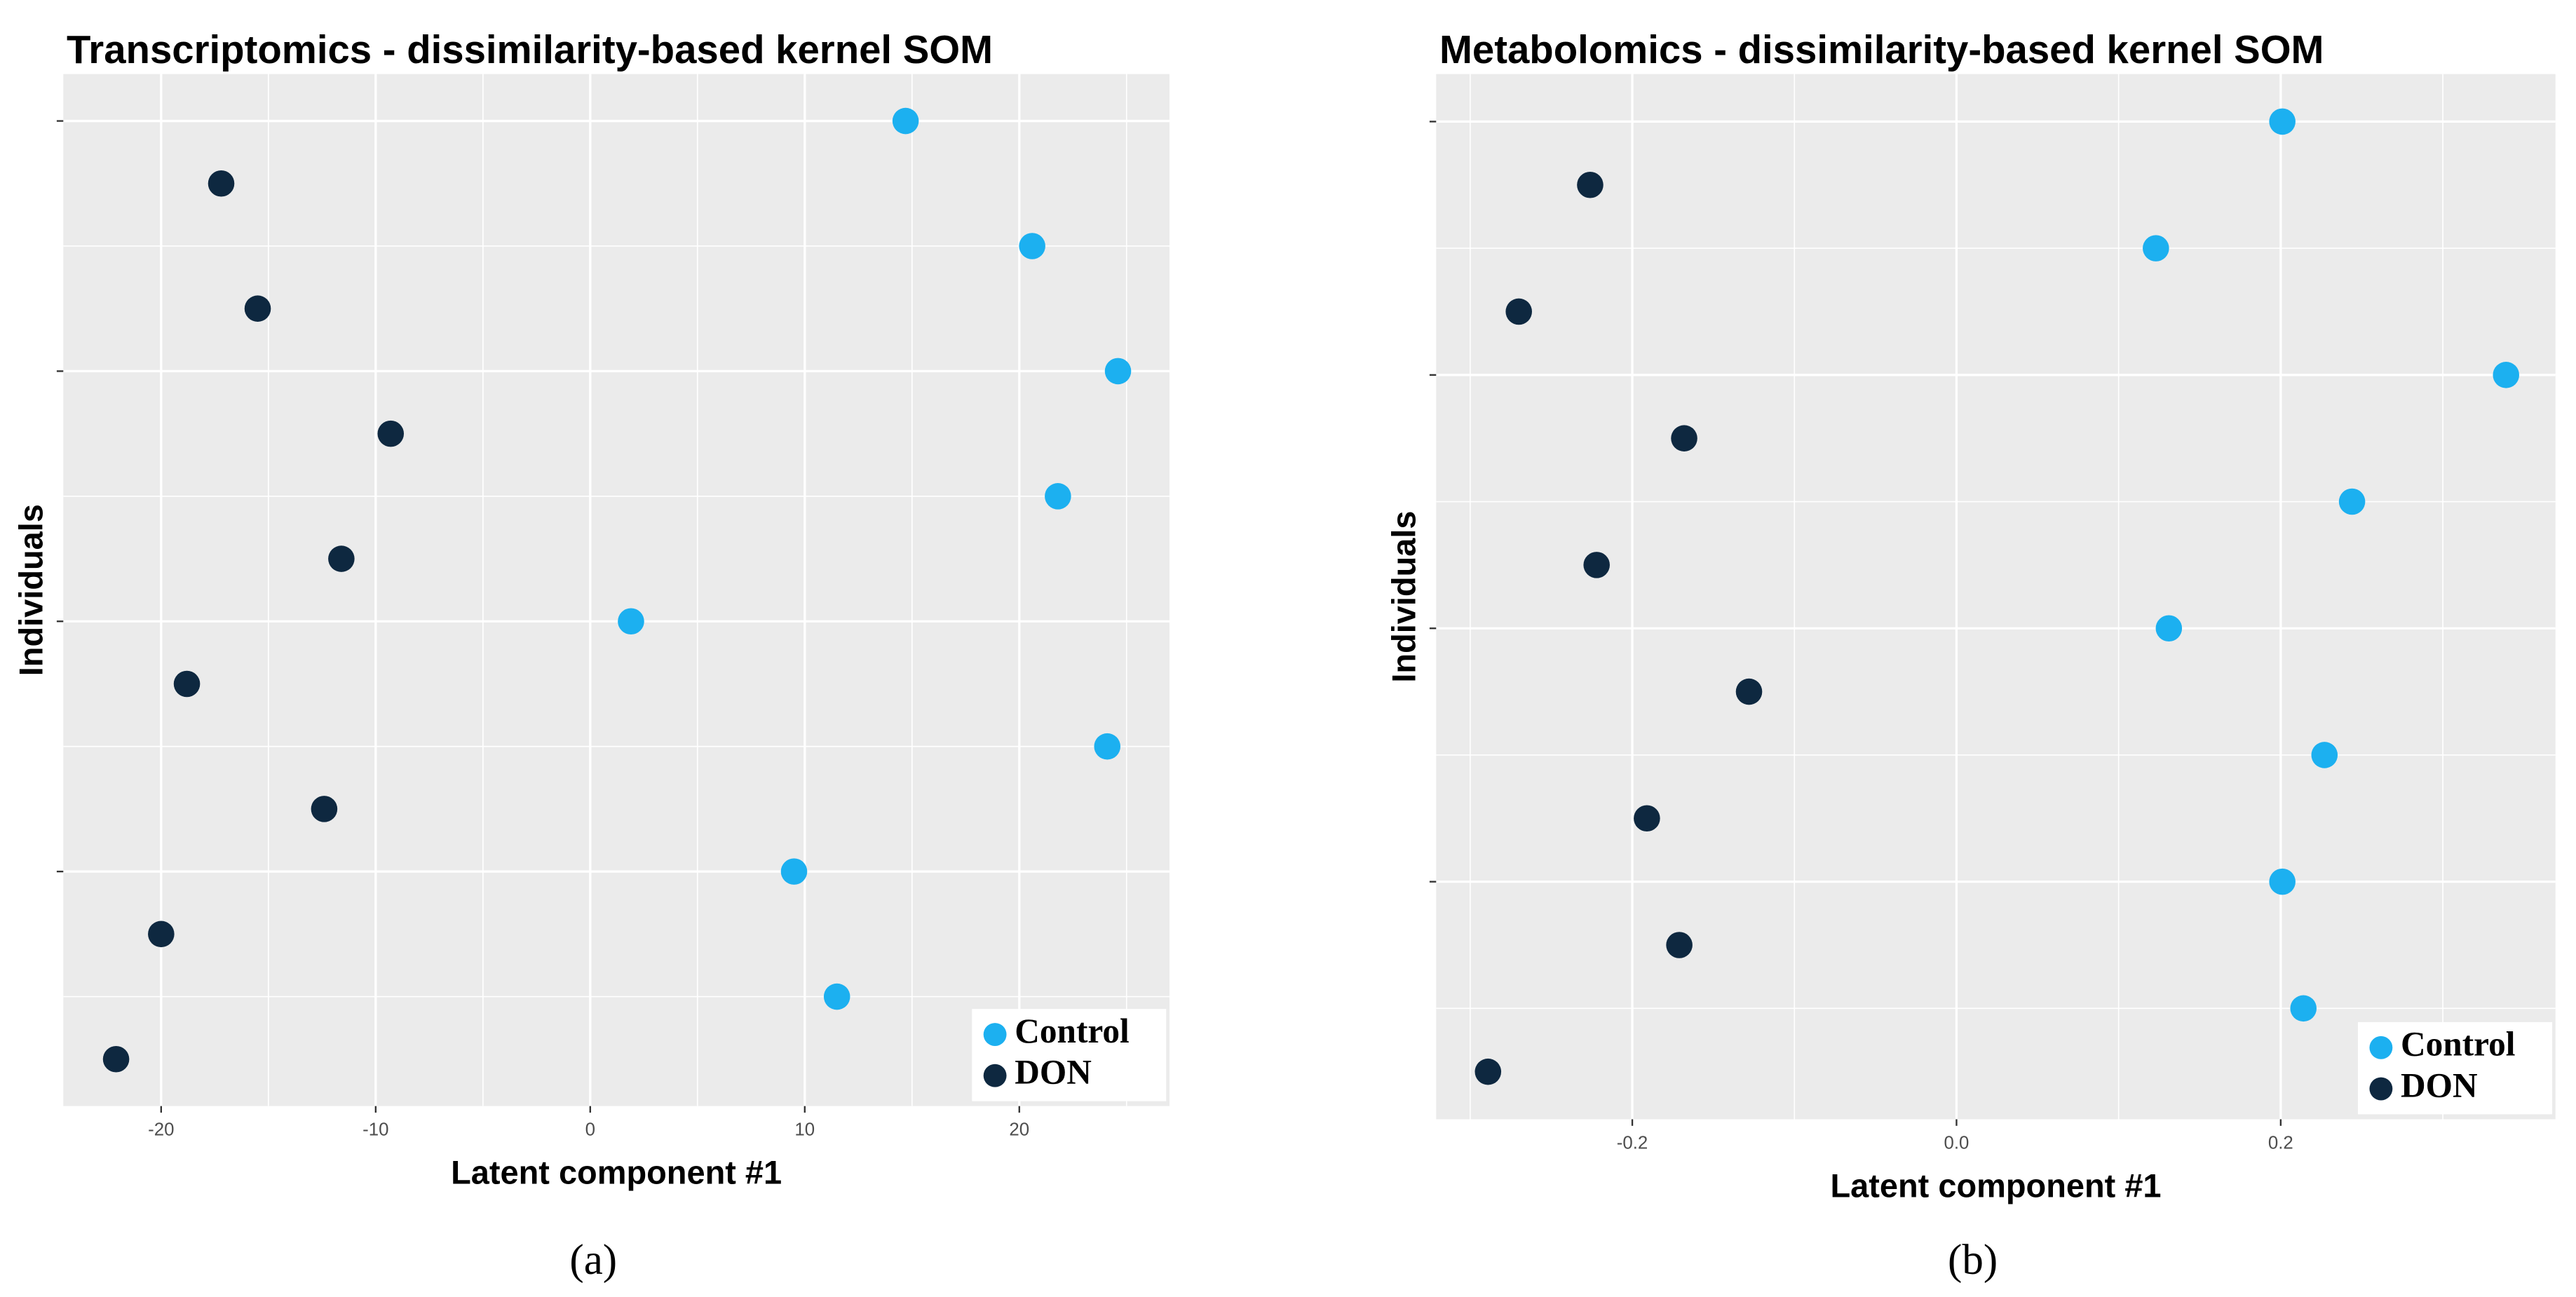  What do you see at coordinates (593, 1260) in the screenshot?
I see `caption: (a)` at bounding box center [593, 1260].